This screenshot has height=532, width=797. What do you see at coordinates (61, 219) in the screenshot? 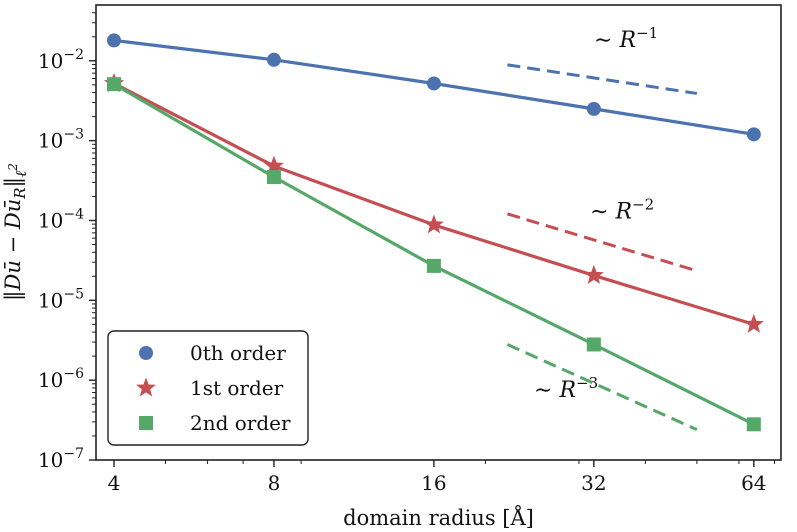
I see `y-tick-label-3: 10⁻⁴` at bounding box center [61, 219].